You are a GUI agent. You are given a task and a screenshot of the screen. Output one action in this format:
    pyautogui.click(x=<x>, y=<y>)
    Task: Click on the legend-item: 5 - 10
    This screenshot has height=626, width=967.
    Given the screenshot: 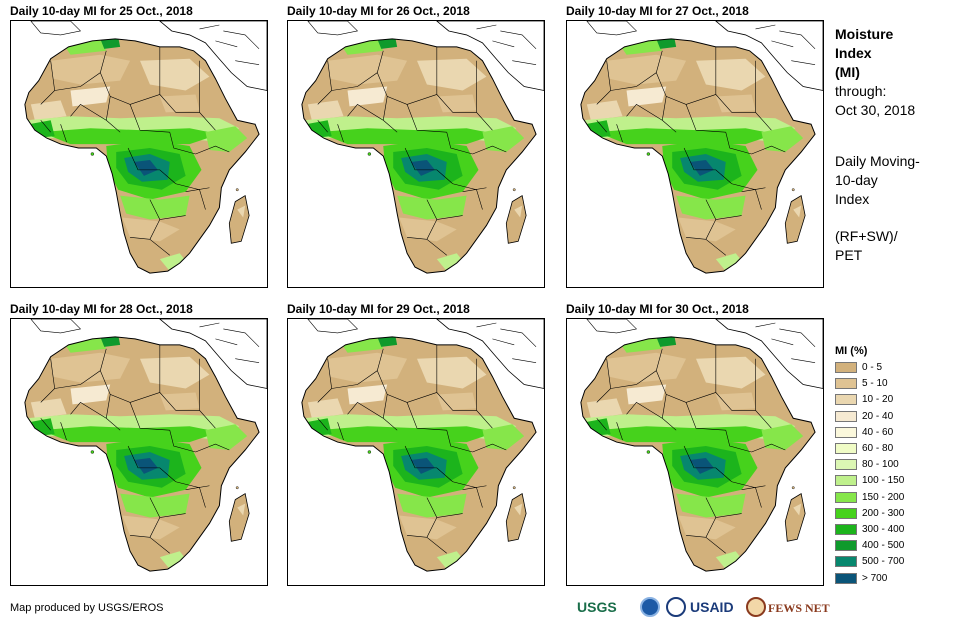 What is the action you would take?
    pyautogui.click(x=861, y=385)
    